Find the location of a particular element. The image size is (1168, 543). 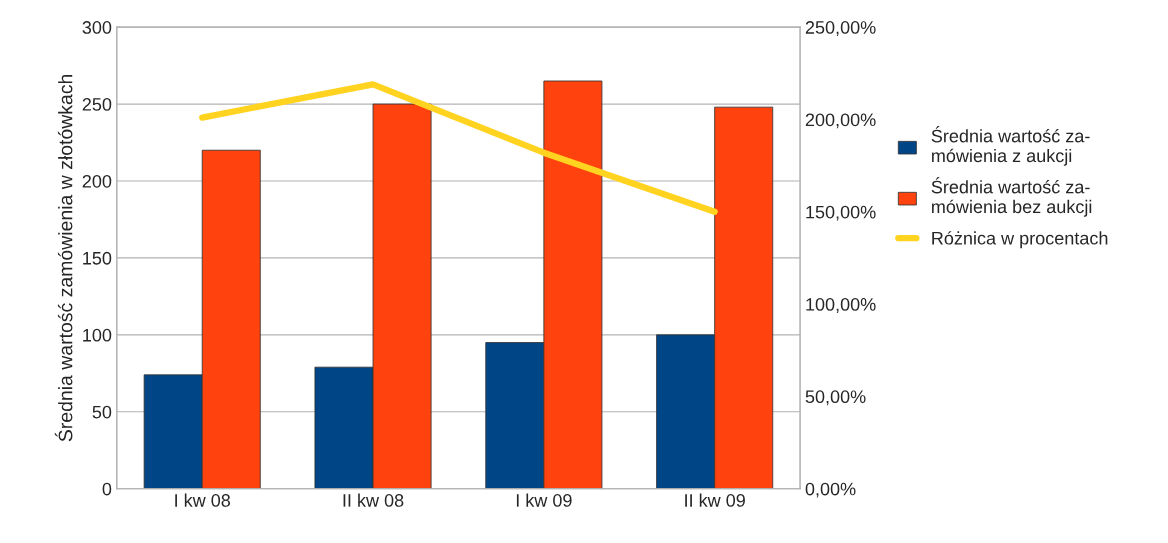

y-axis-title: Średnia wartość zamówienia w złotówkach is located at coordinates (63, 258).